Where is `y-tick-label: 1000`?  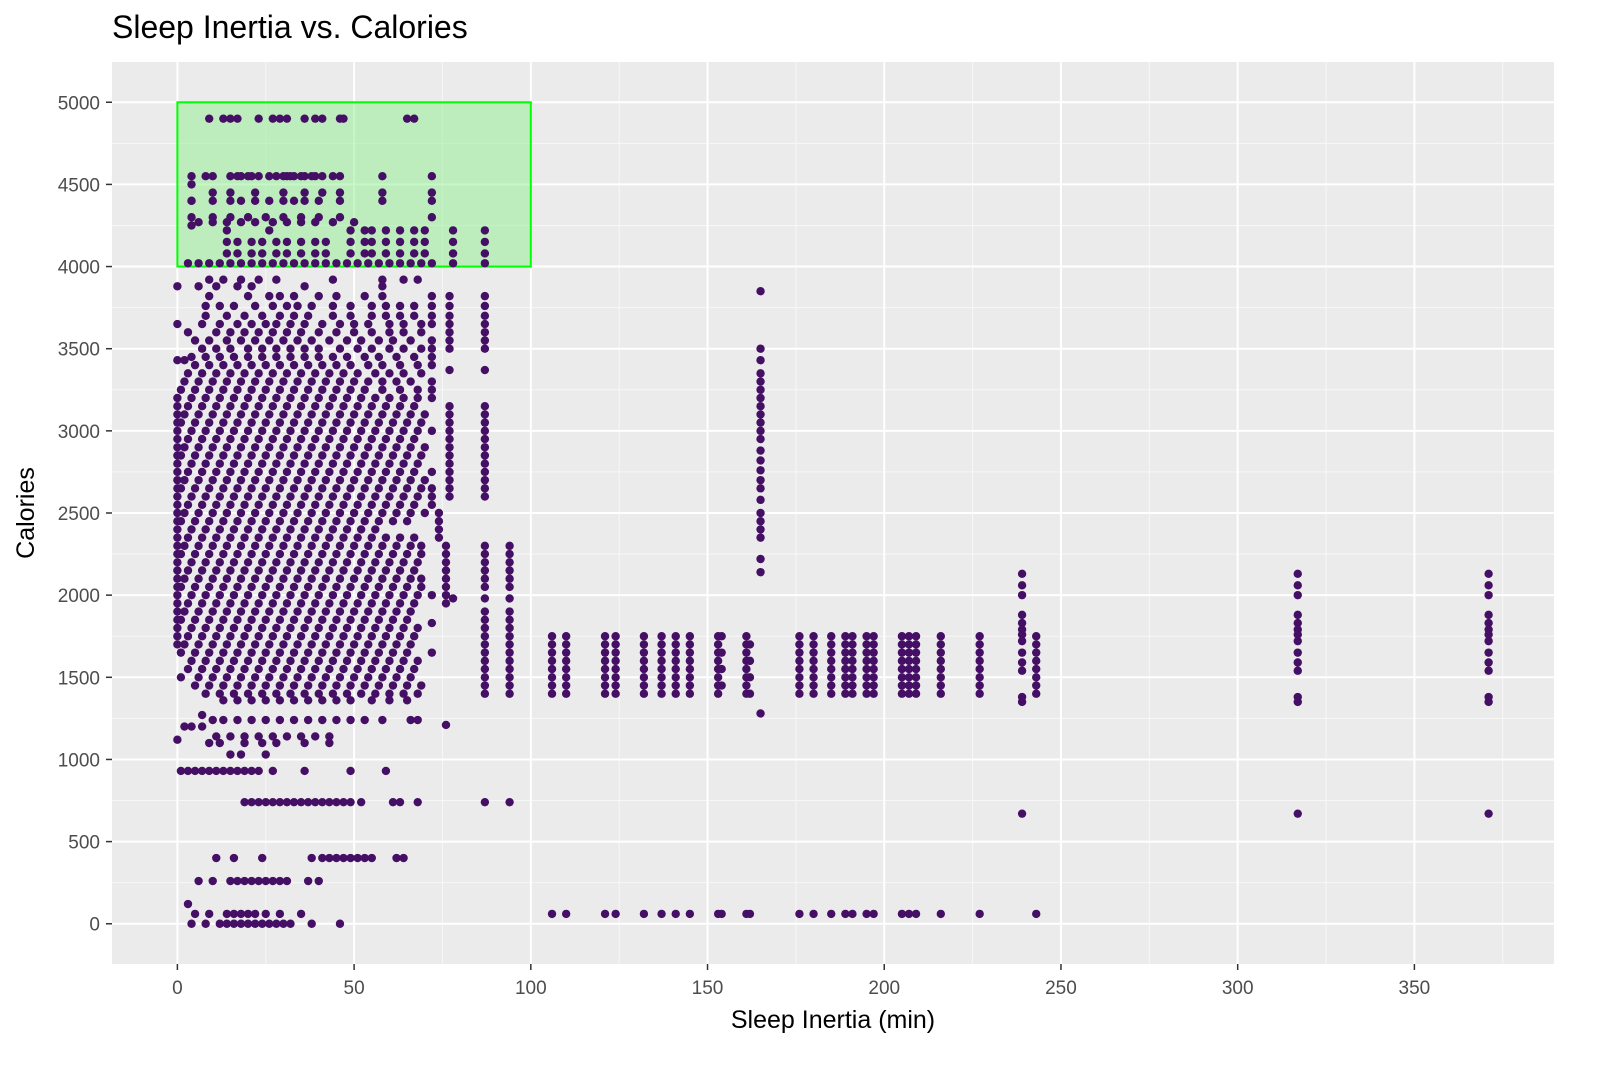
y-tick-label: 1000 is located at coordinates (79, 760).